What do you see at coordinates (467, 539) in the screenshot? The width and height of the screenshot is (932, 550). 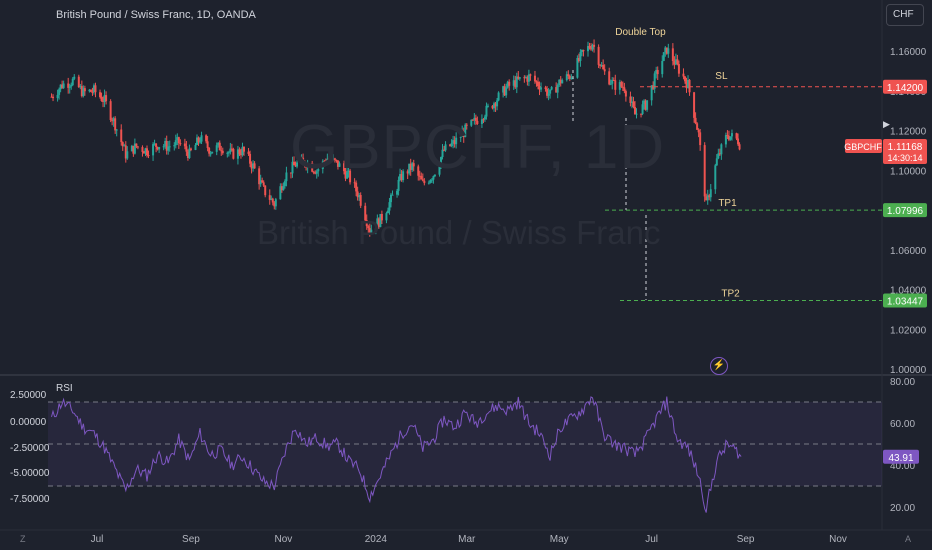 I see `time-tick-label: Mar` at bounding box center [467, 539].